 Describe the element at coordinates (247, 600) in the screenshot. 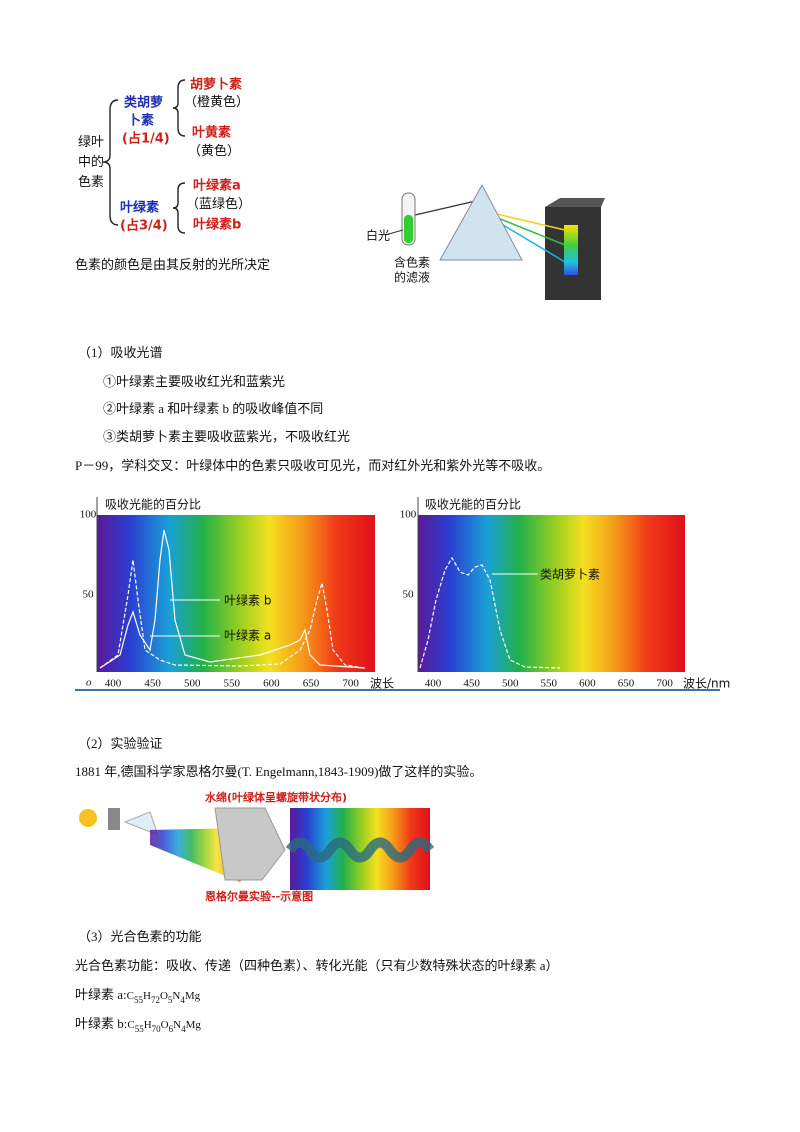

I see `curve-label: 叶绿素 b` at that location.